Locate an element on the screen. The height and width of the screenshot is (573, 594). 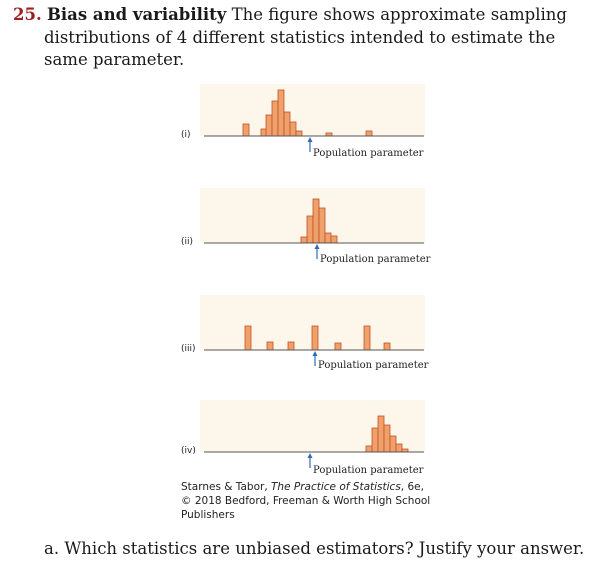
panel-background is located at coordinates (312, 110).